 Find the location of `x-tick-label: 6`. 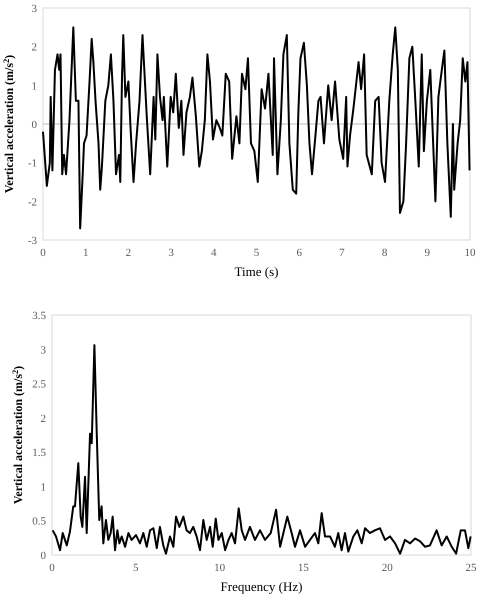

x-tick-label: 6 is located at coordinates (299, 253).